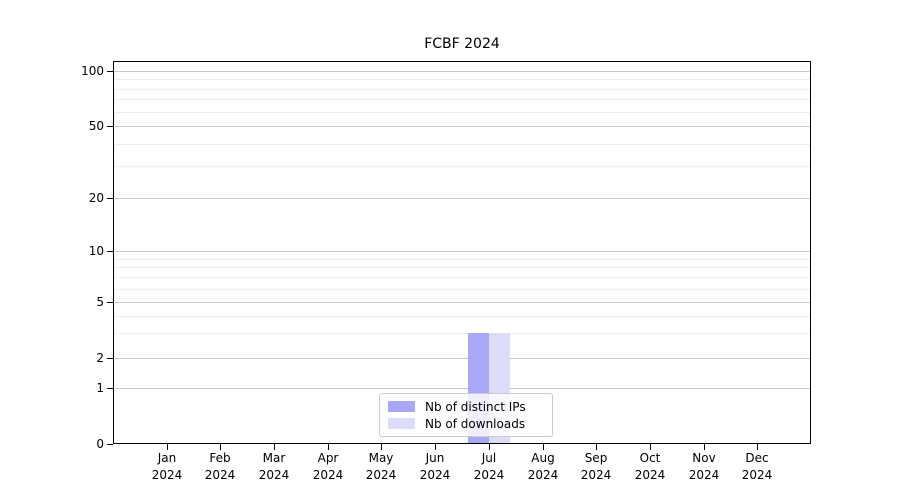  What do you see at coordinates (435, 466) in the screenshot?
I see `x-tick-label: Jun 2024` at bounding box center [435, 466].